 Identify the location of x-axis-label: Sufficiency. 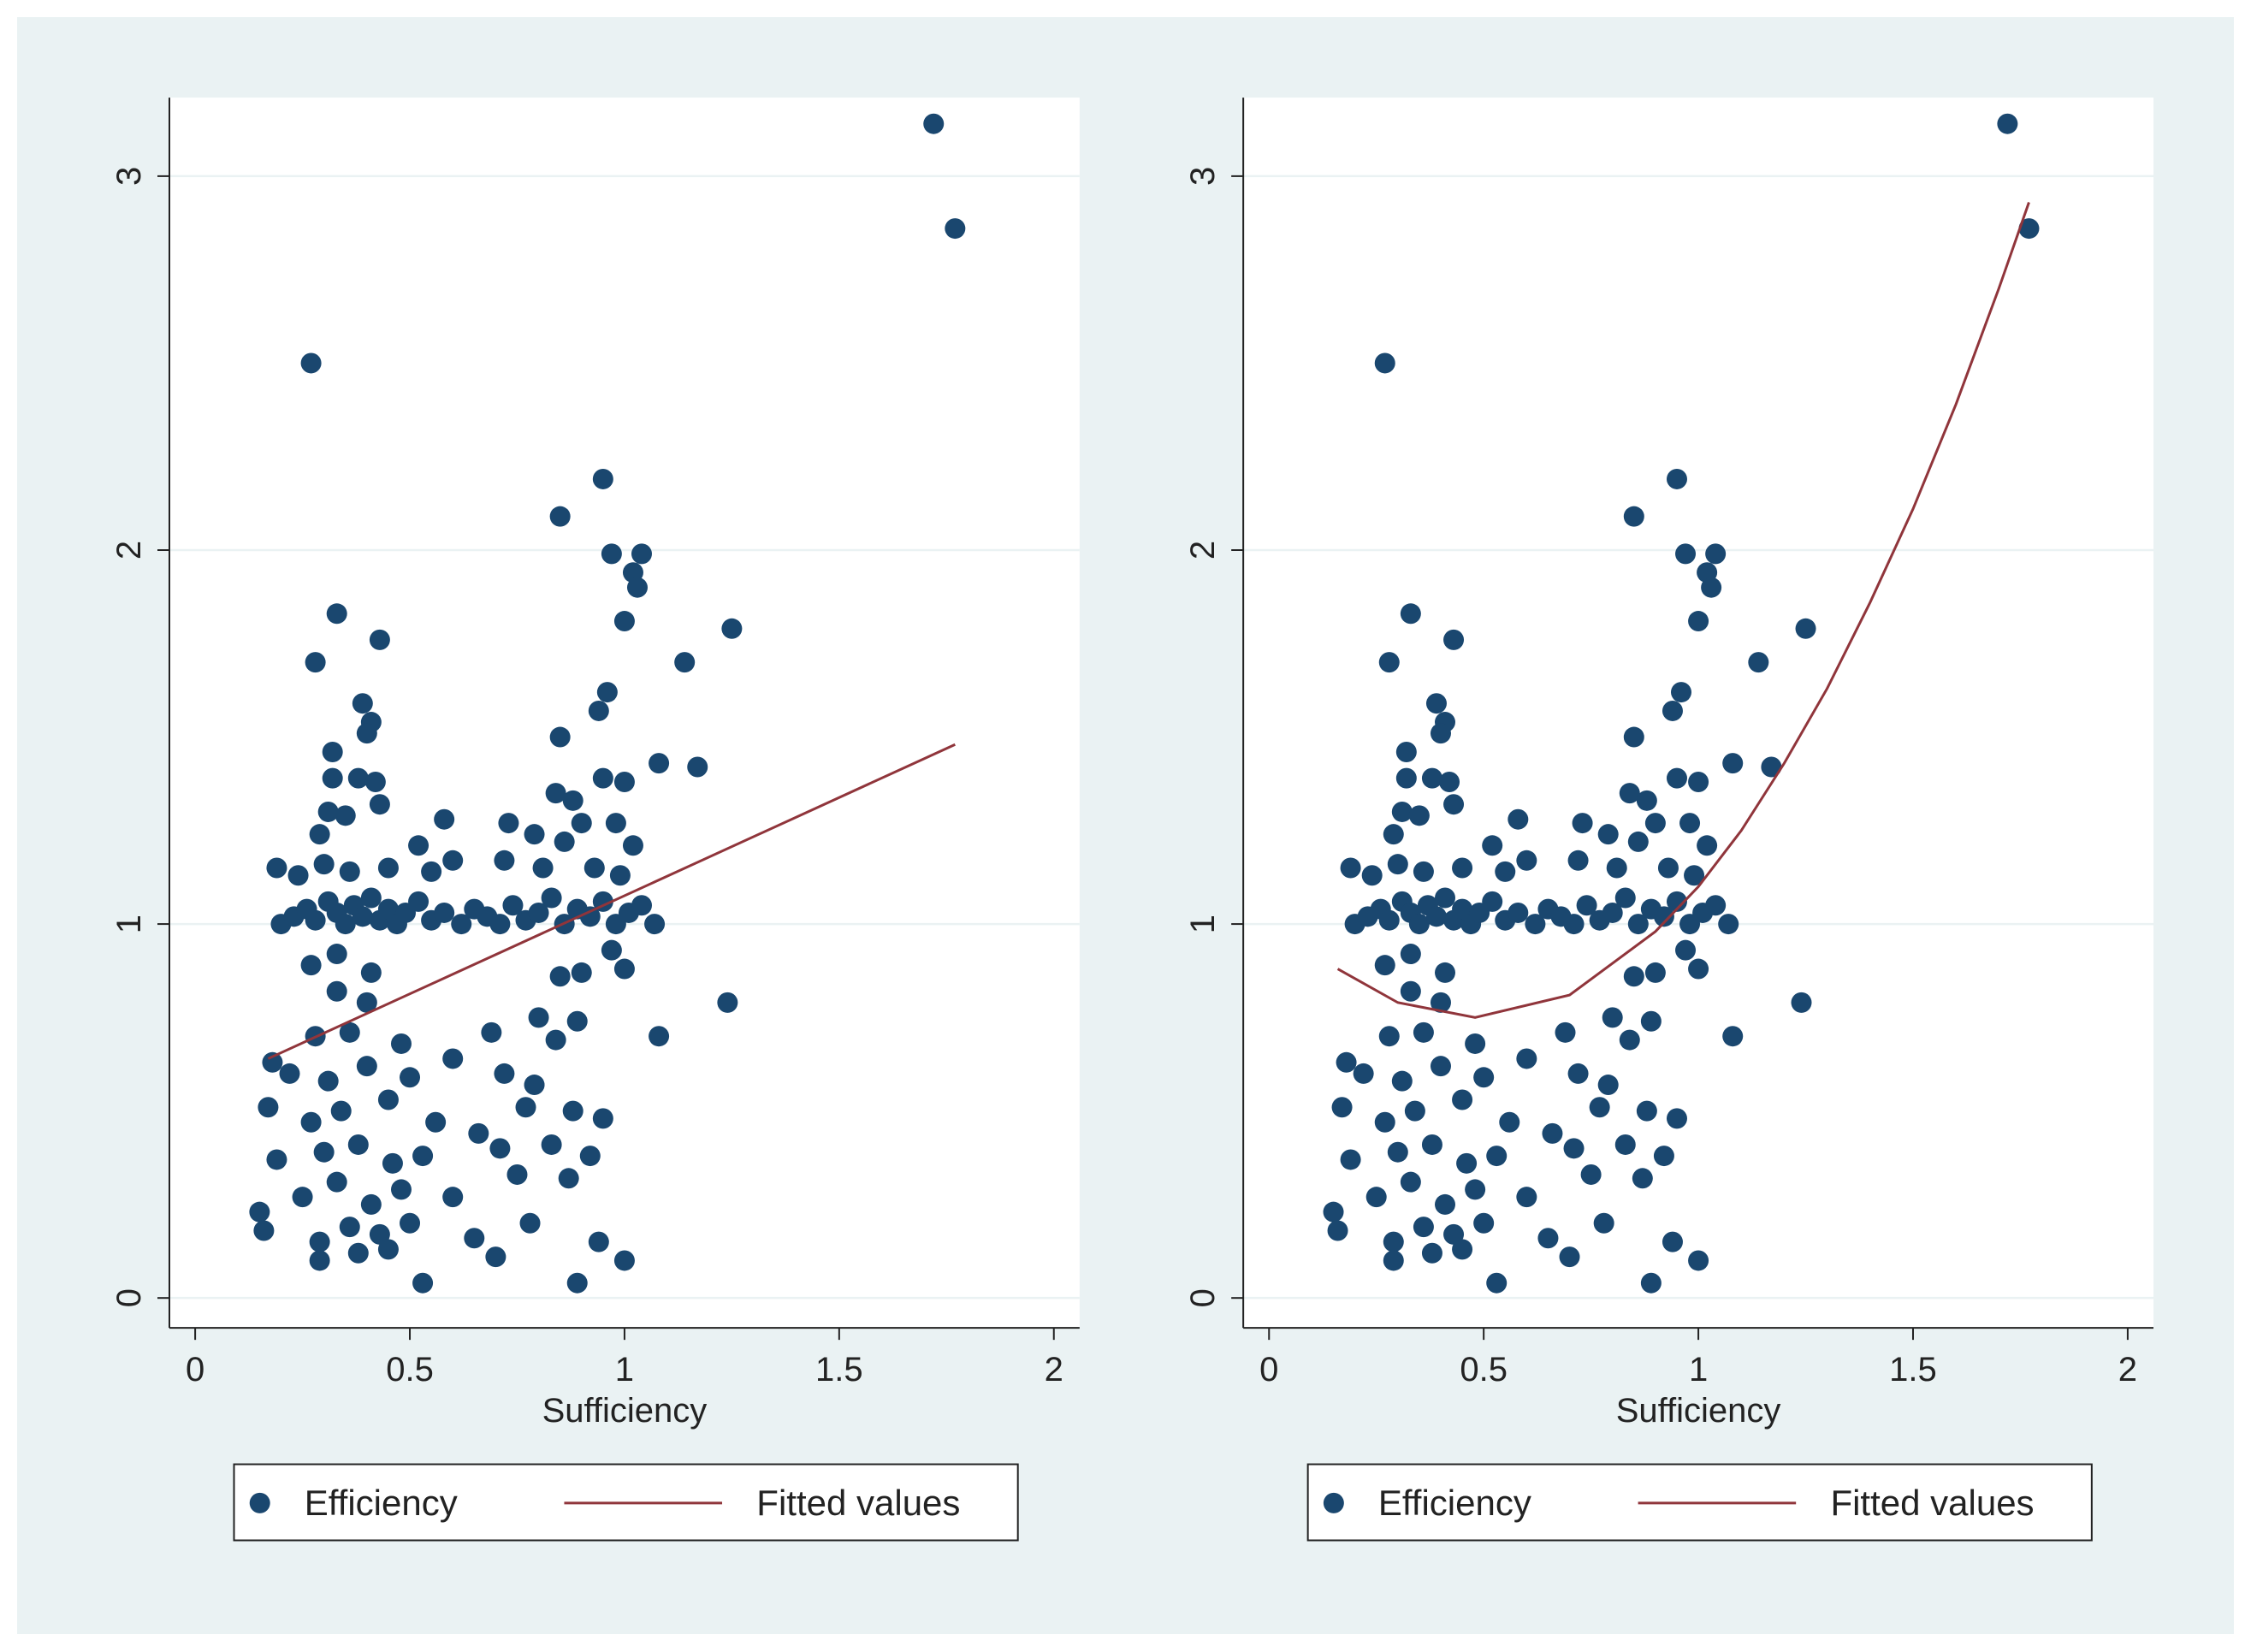
(625, 1411).